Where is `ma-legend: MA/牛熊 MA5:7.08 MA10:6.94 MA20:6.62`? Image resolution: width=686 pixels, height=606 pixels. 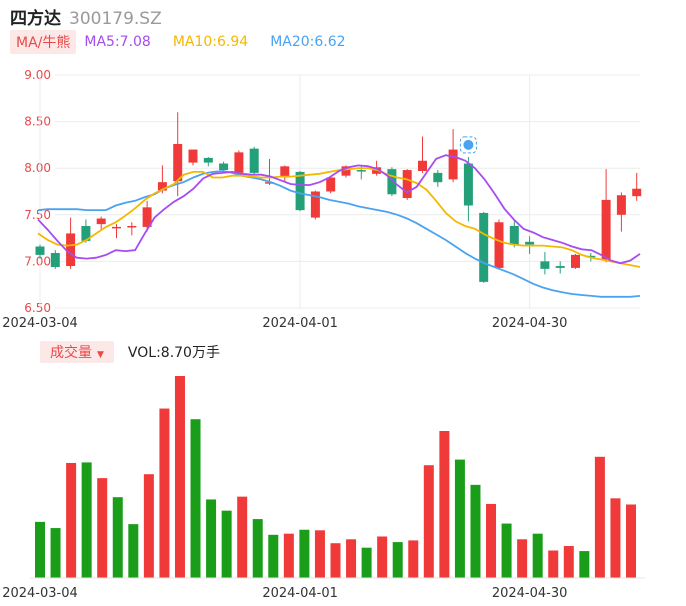 ma-legend: MA/牛熊 MA5:7.08 MA10:6.94 MA20:6.62 is located at coordinates (189, 42).